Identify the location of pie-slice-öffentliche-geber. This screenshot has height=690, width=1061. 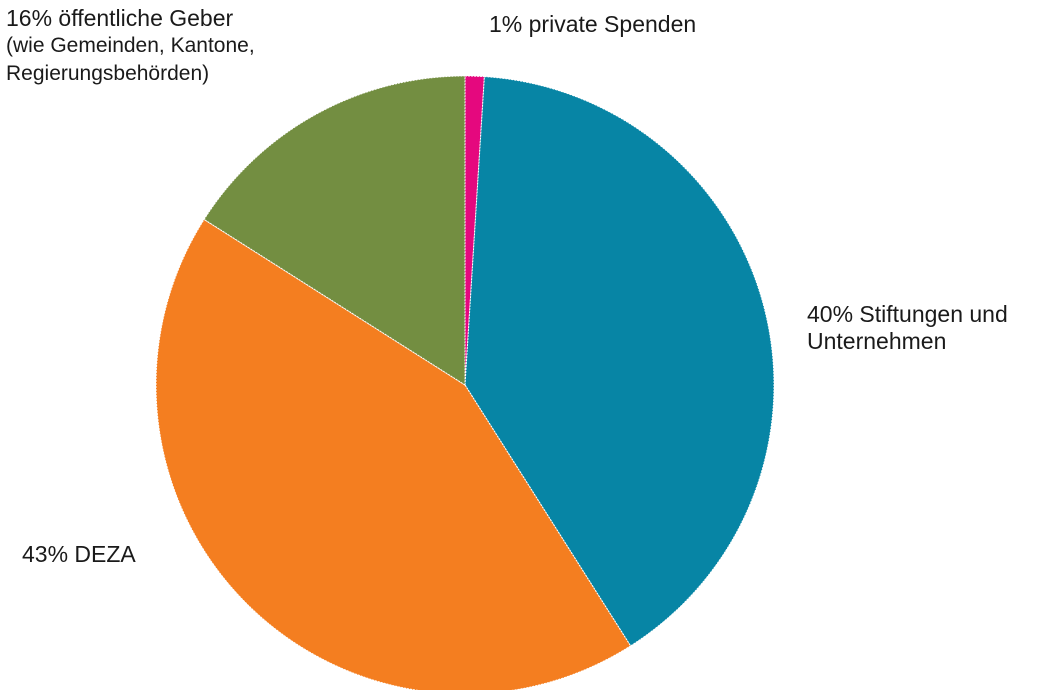
(334, 230).